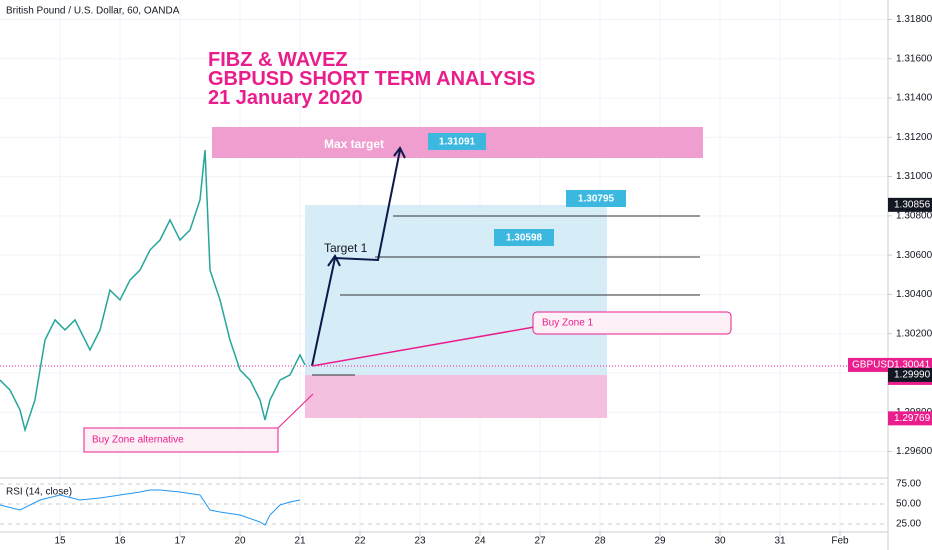  Describe the element at coordinates (914, 451) in the screenshot. I see `y-tick-label: 1.29600` at that location.